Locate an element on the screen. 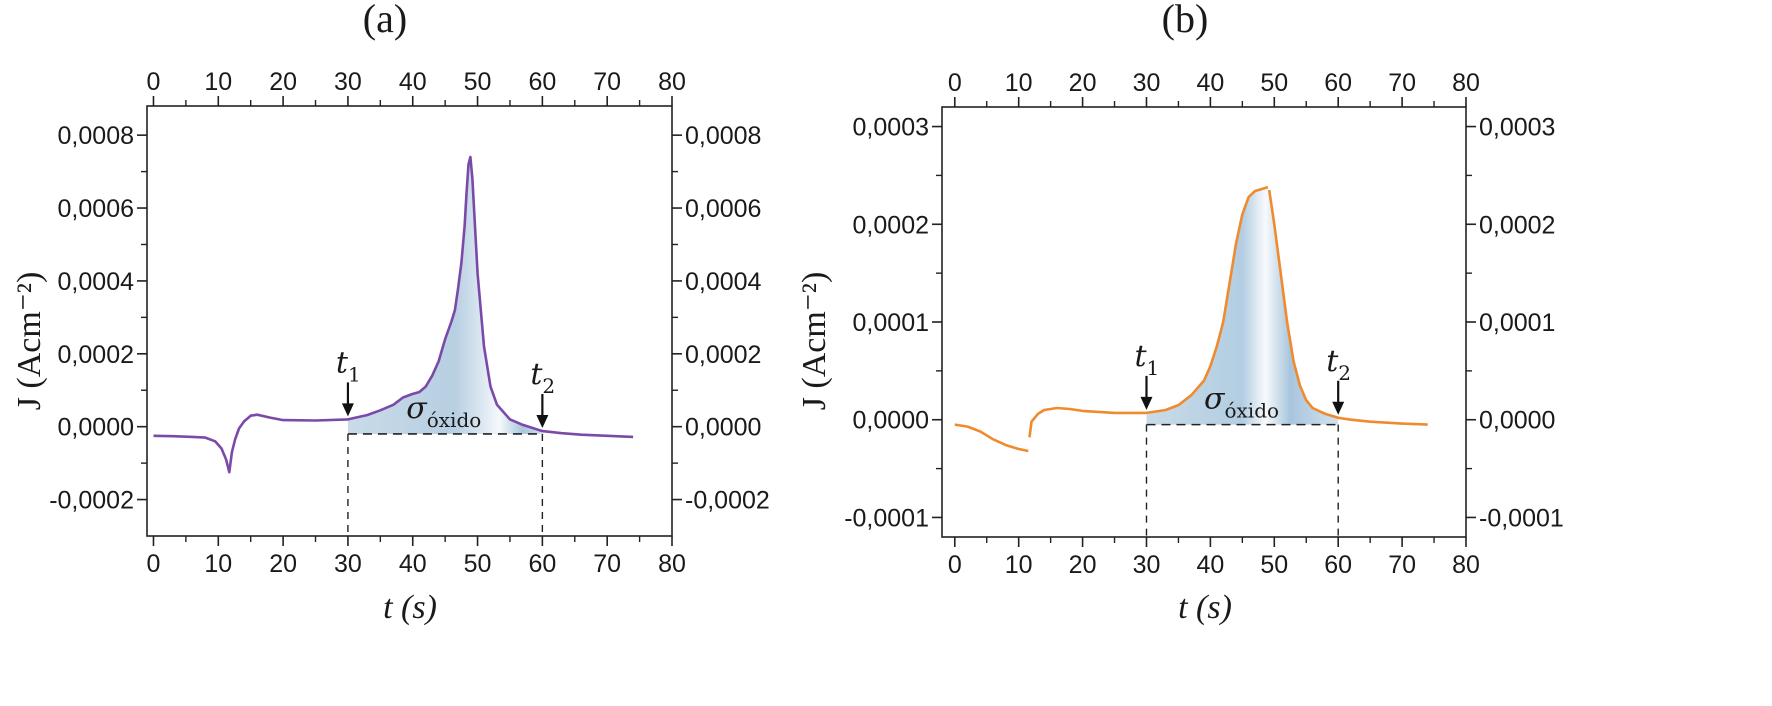 Image resolution: width=1772 pixels, height=706 pixels. y-tick-label: 0,0004 is located at coordinates (96, 282).